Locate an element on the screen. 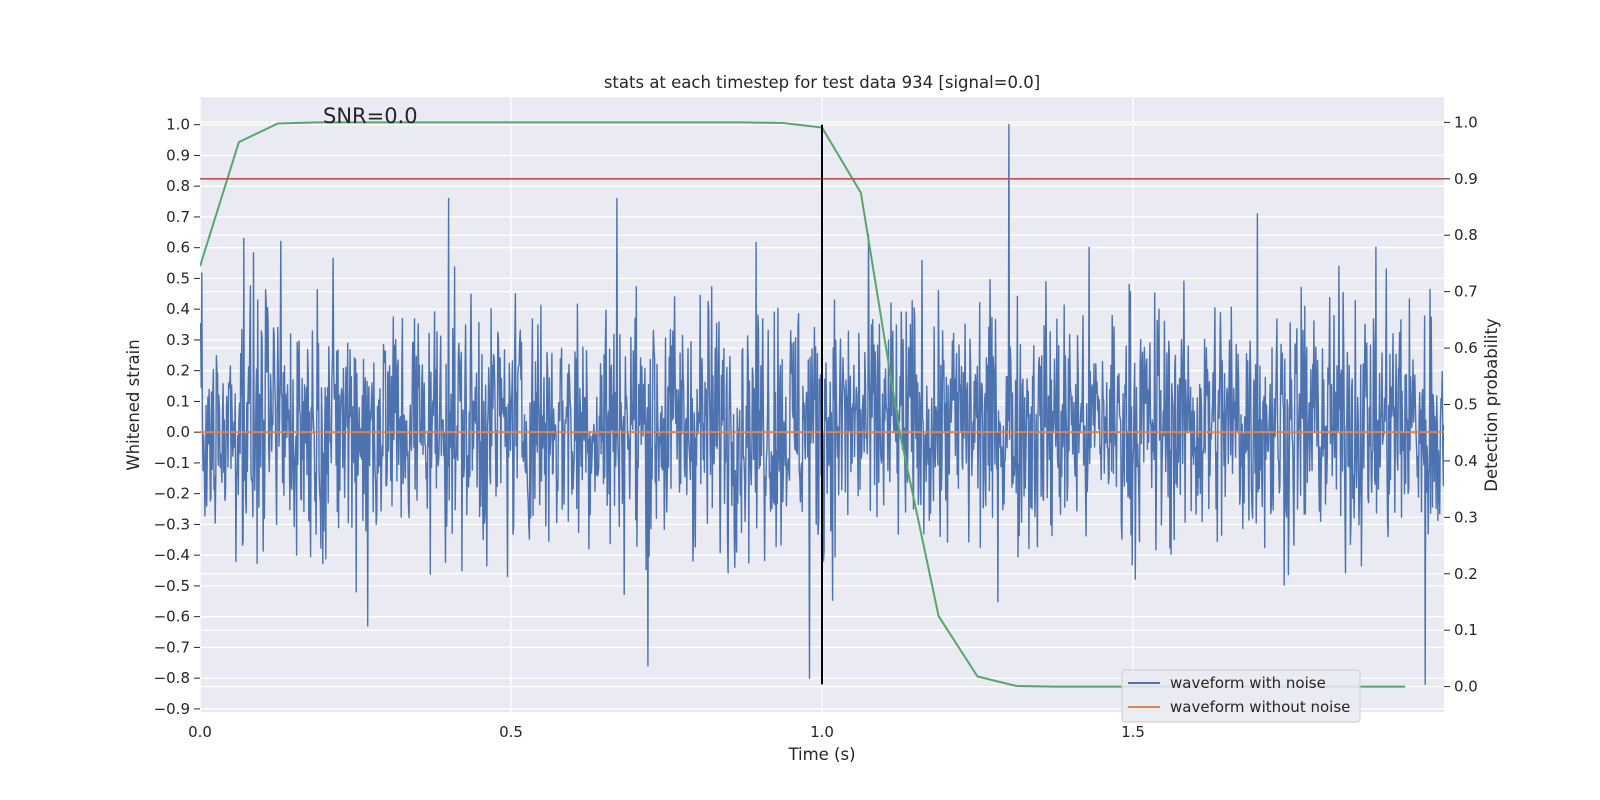 The width and height of the screenshot is (1600, 800). y2-tick-label: 0.9 is located at coordinates (1466, 179).